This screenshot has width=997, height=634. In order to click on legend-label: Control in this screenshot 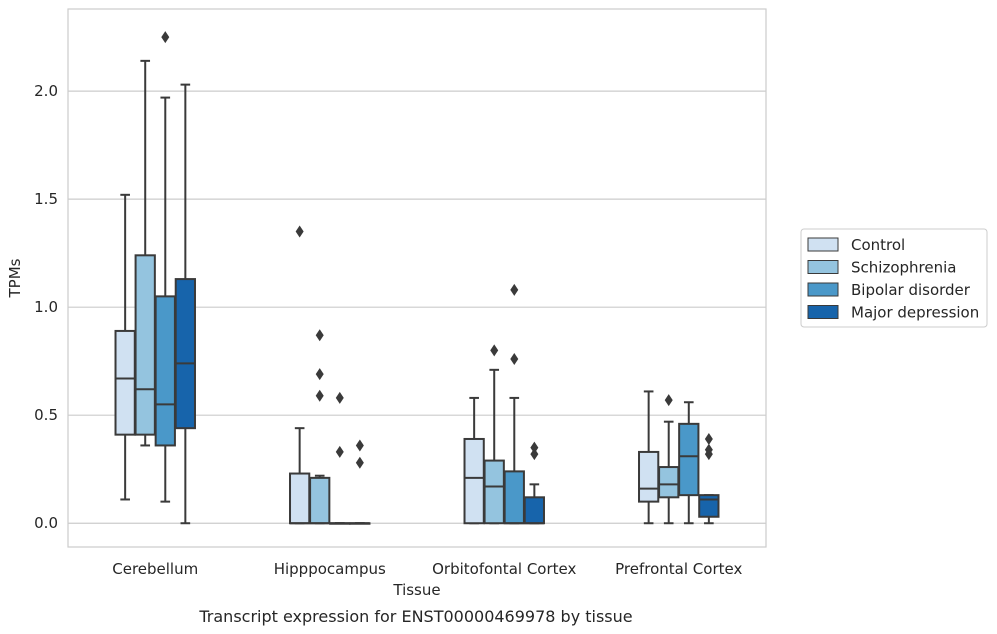, I will do `click(878, 245)`.